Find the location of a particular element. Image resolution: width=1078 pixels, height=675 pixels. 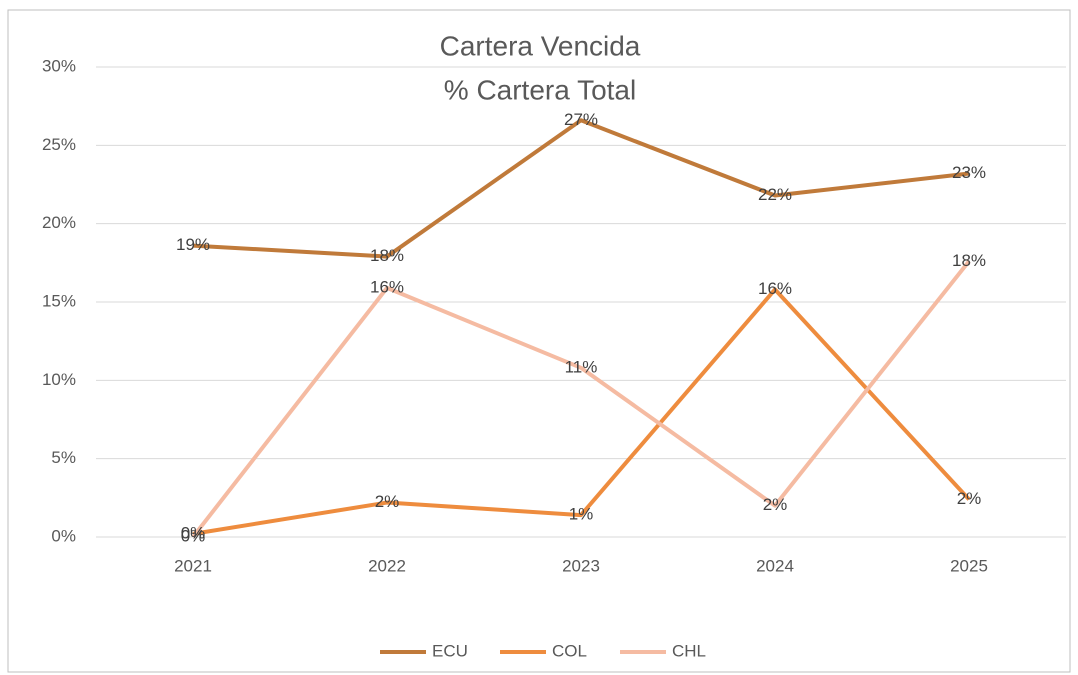

x-tick-label: 2023 is located at coordinates (581, 565).